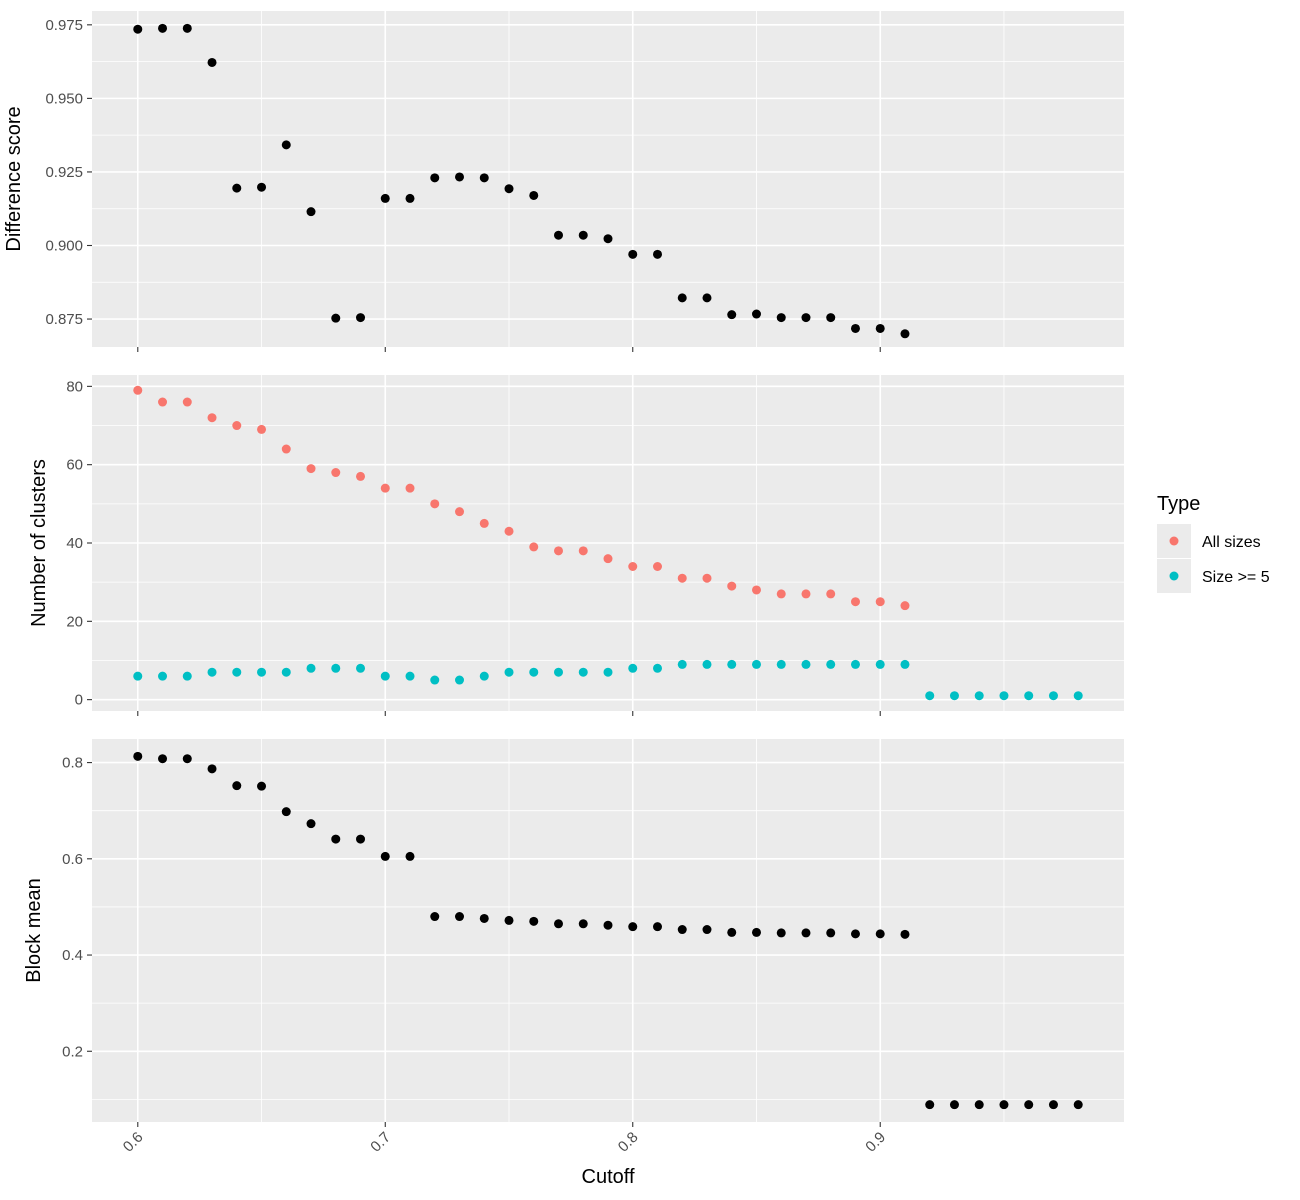 The height and width of the screenshot is (1200, 1300). Describe the element at coordinates (521, 498) in the screenshot. I see `series-all-sizes` at that location.